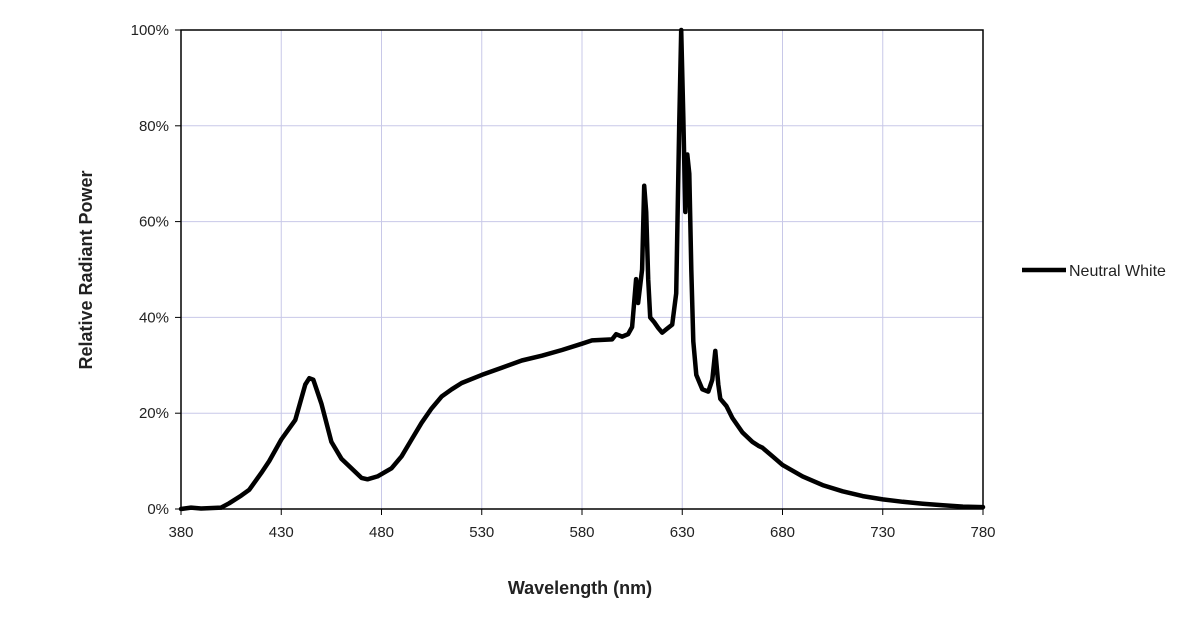  What do you see at coordinates (882, 532) in the screenshot?
I see `x-tick-label: 730` at bounding box center [882, 532].